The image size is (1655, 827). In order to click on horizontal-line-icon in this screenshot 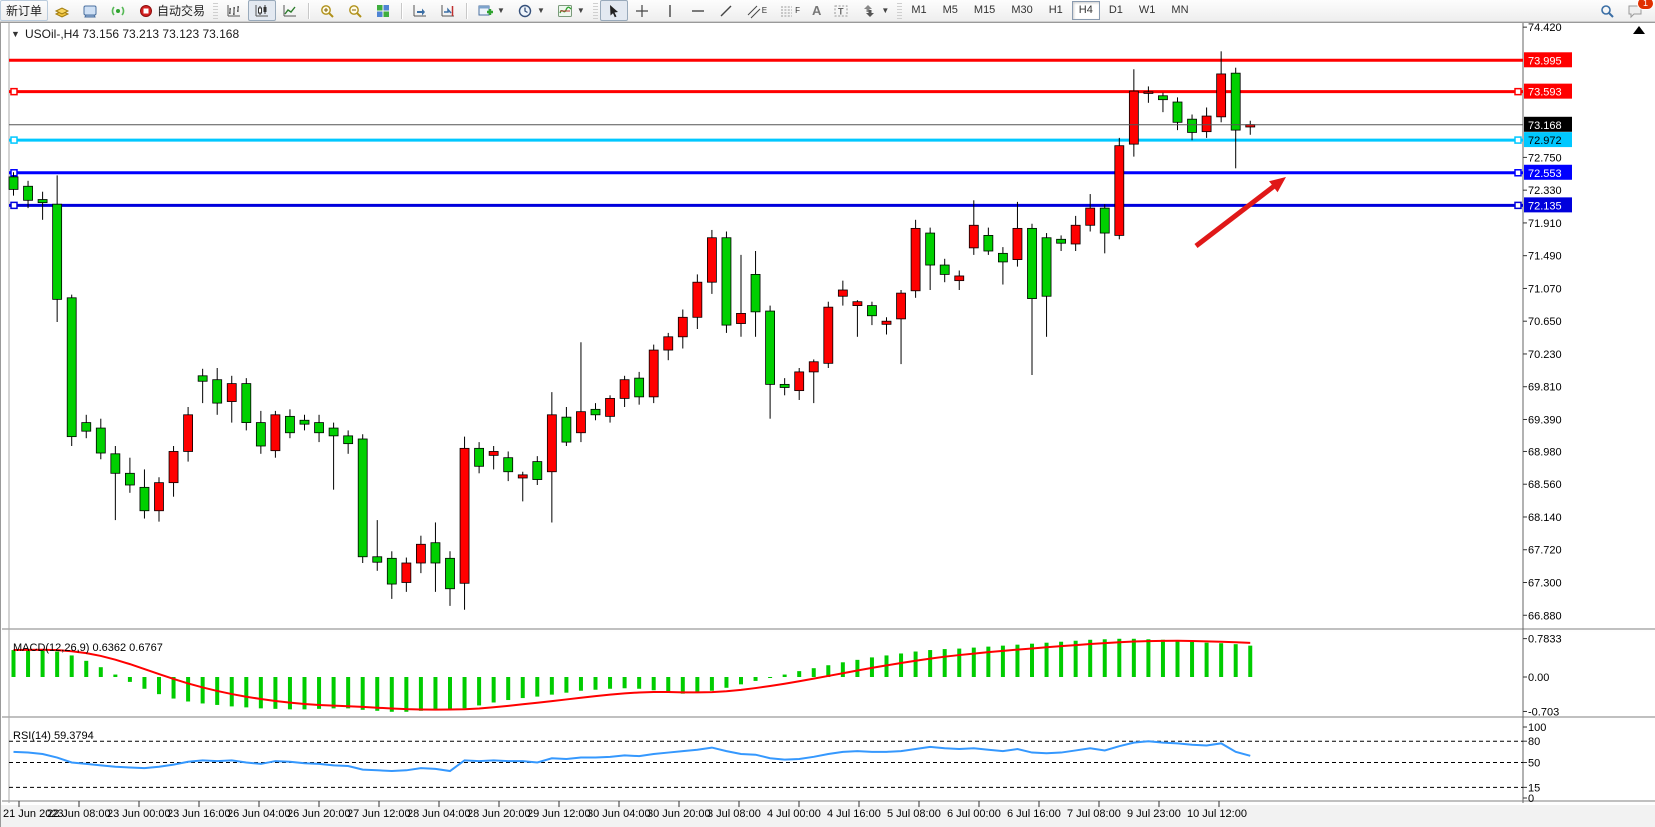, I will do `click(697, 10)`.